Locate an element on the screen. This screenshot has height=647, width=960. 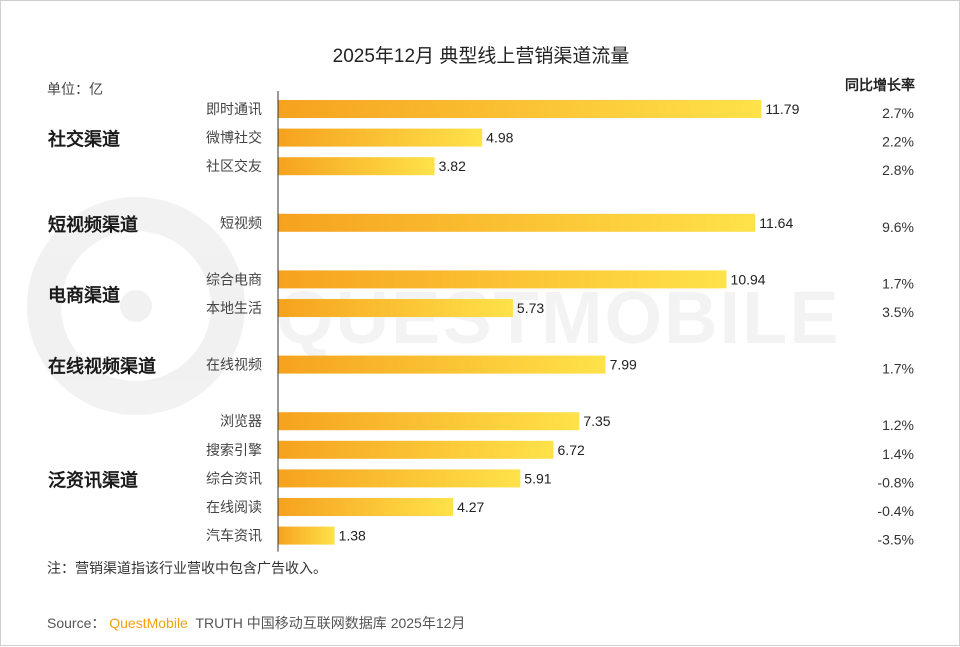
value-label: 5.91 is located at coordinates (537, 478).